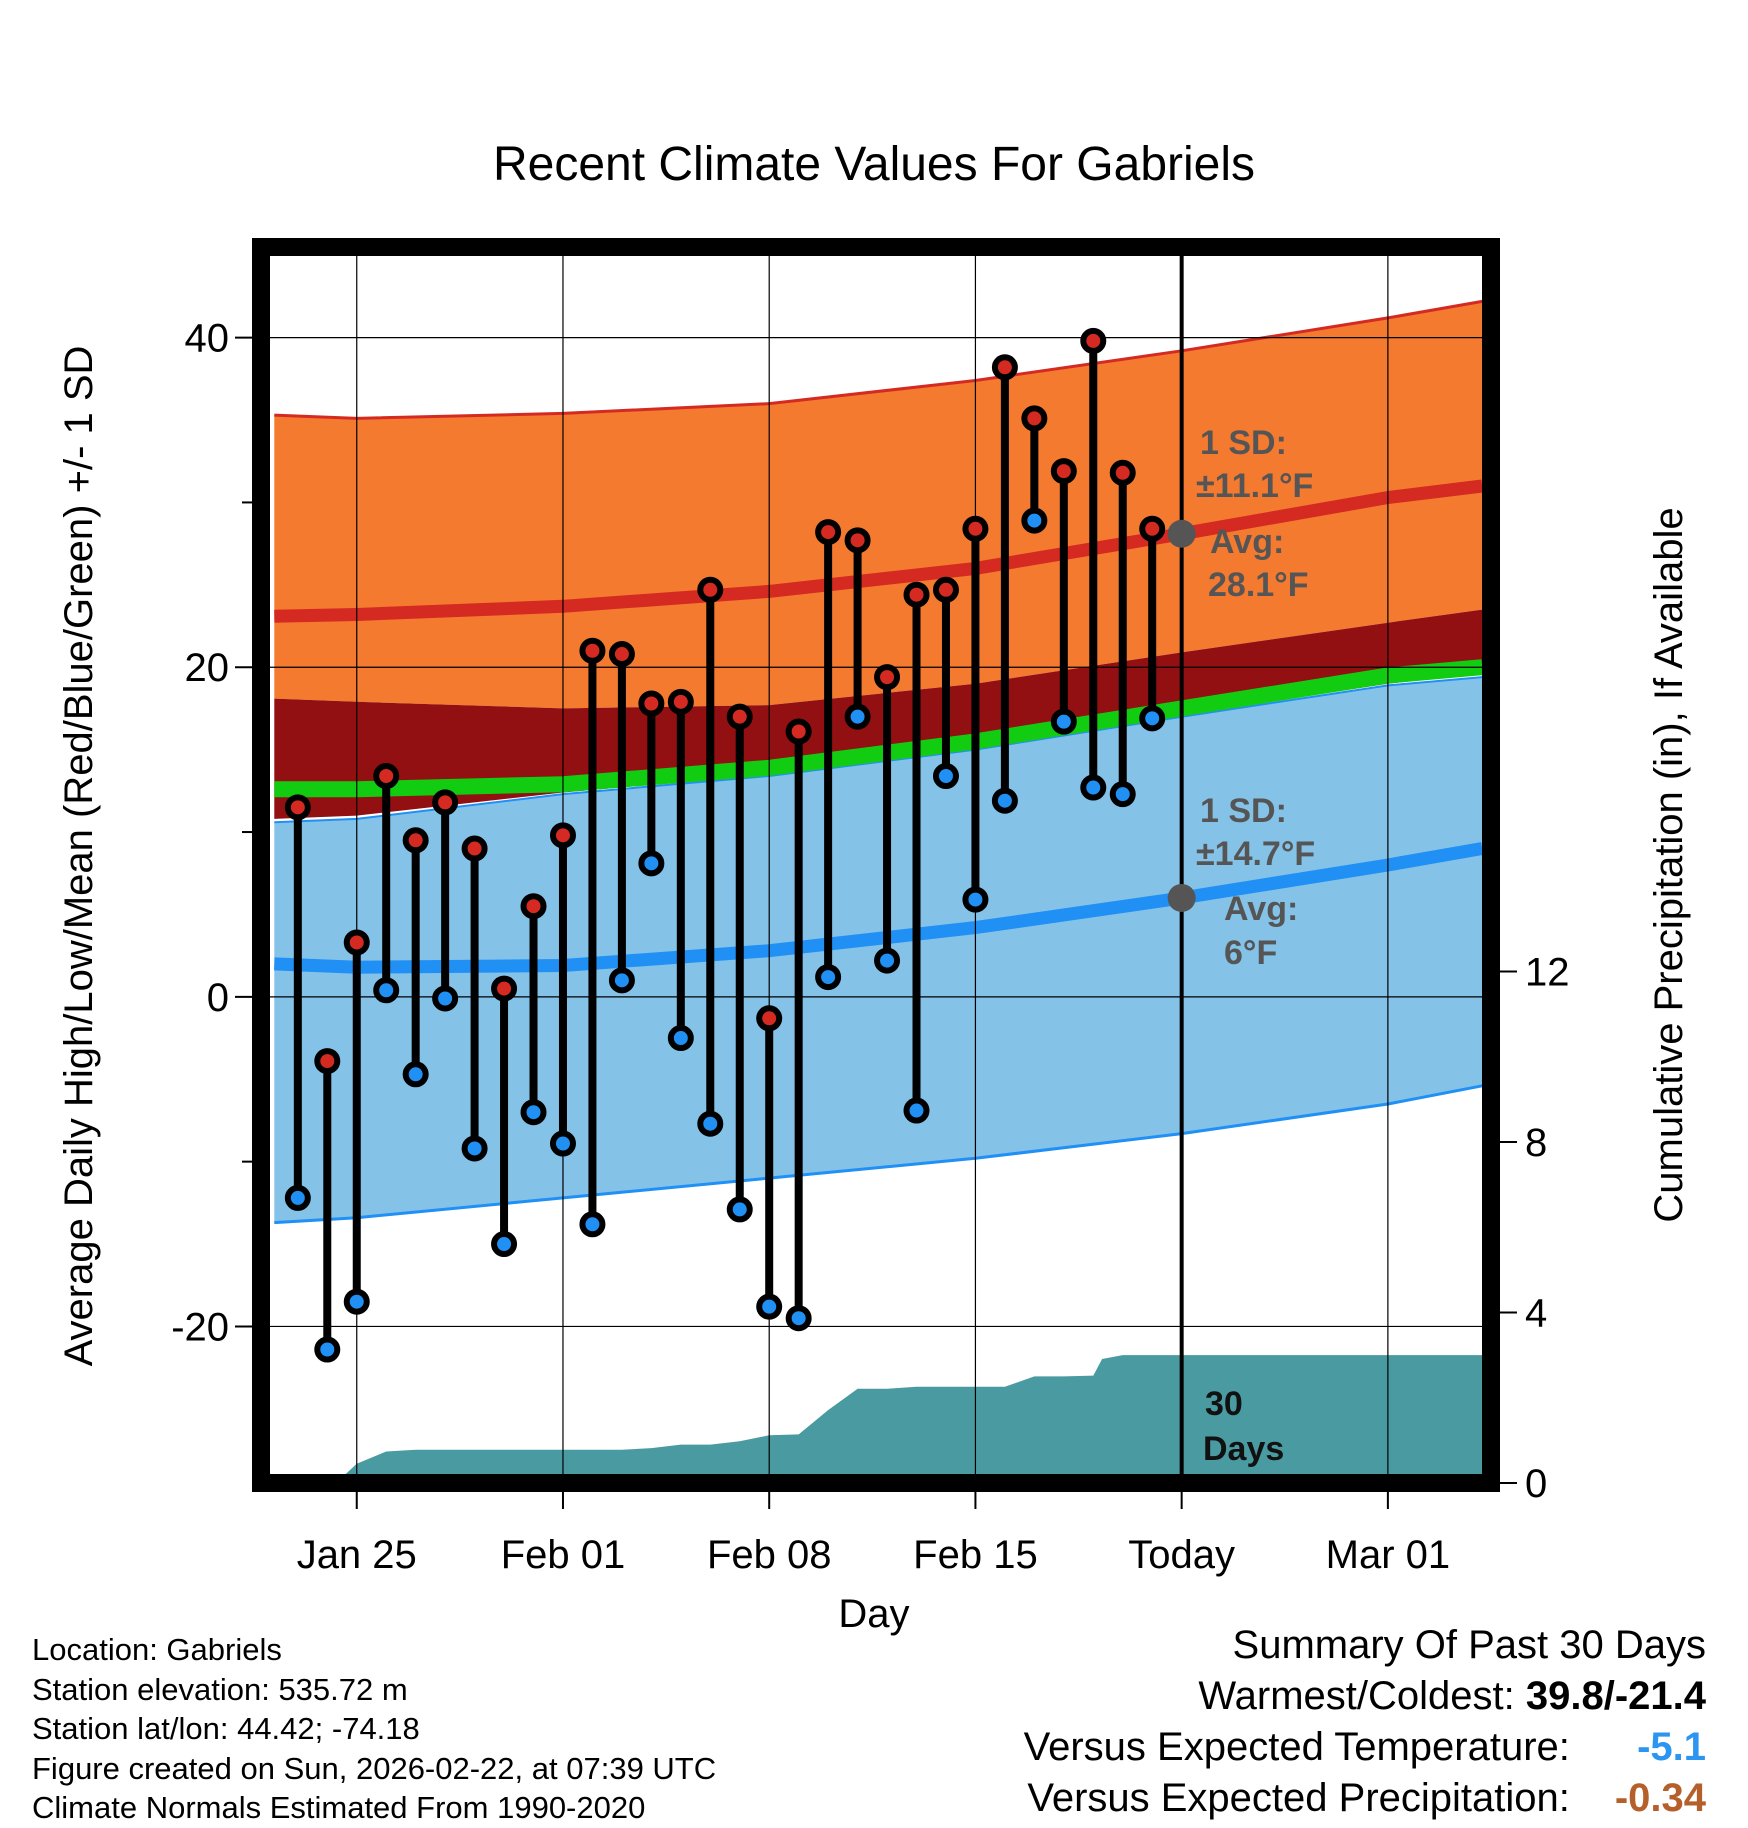  Describe the element at coordinates (874, 164) in the screenshot. I see `chart-title: Recent Climate Values For Gabriels` at that location.